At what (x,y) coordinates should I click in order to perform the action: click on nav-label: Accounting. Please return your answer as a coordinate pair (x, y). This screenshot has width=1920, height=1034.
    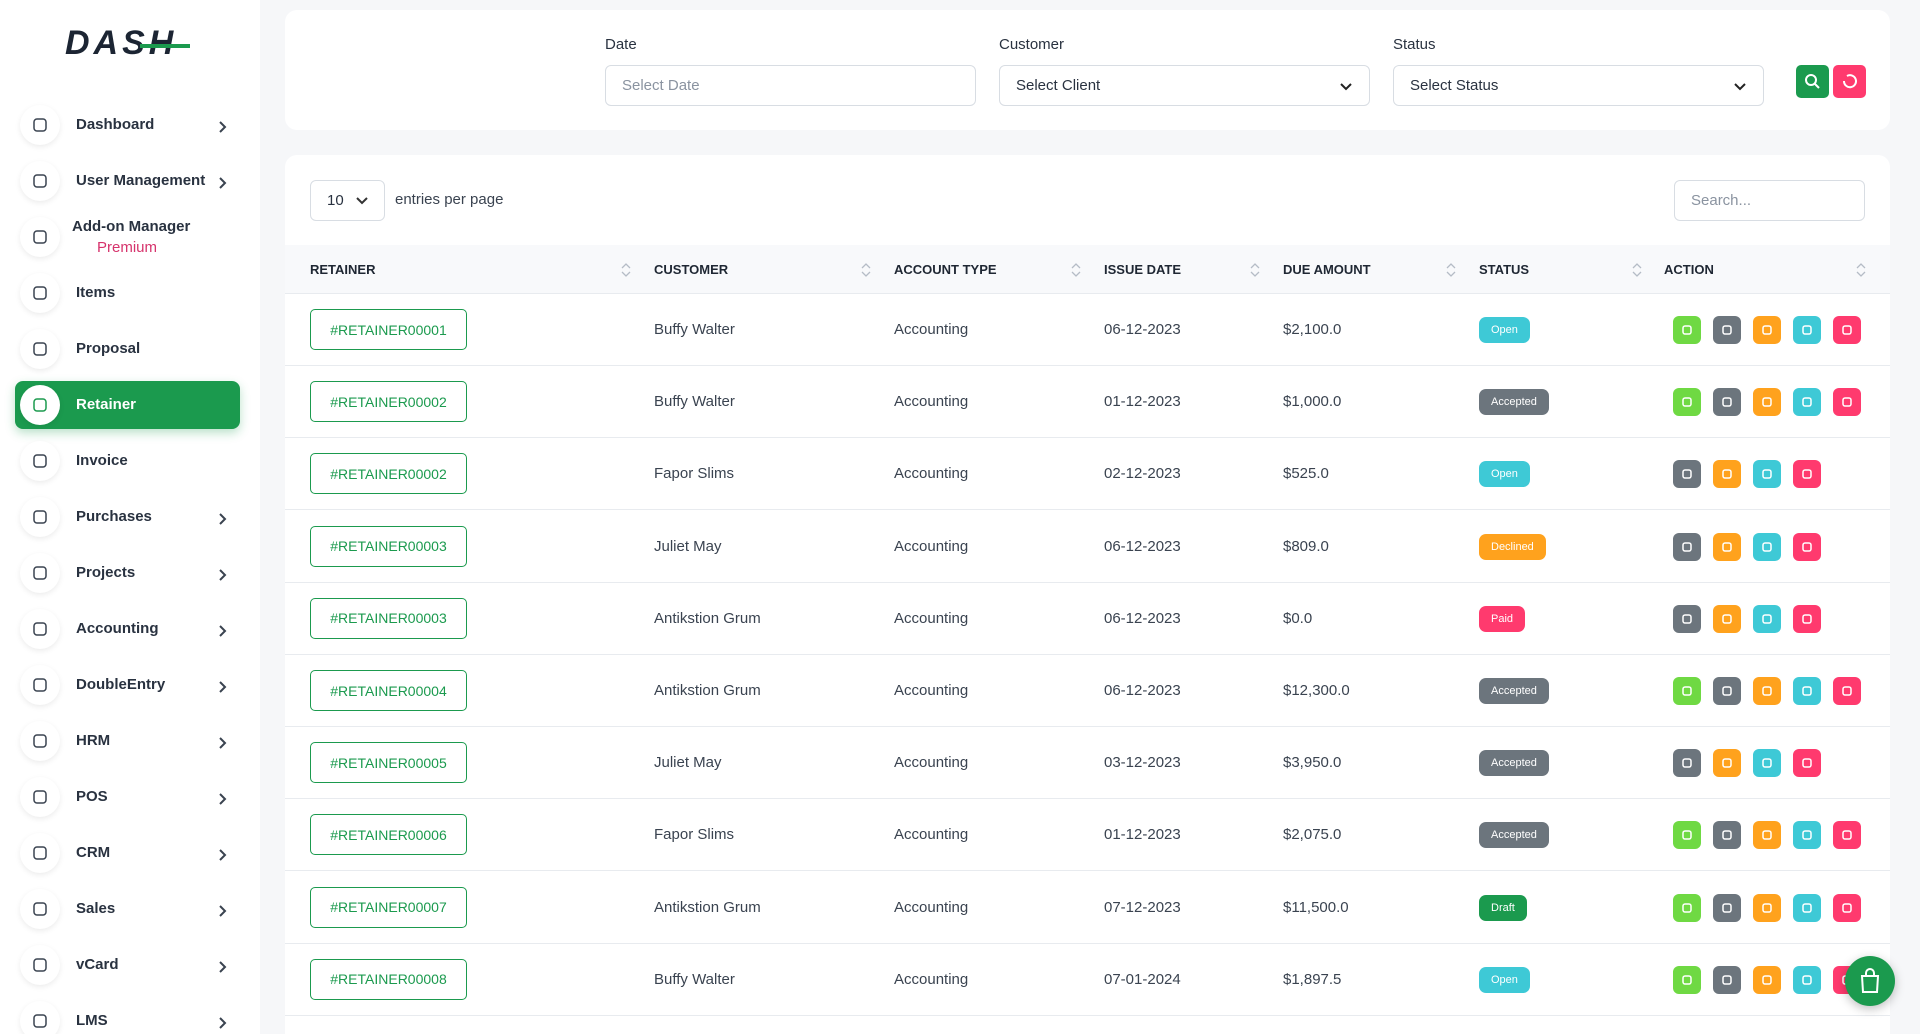
    Looking at the image, I should click on (117, 628).